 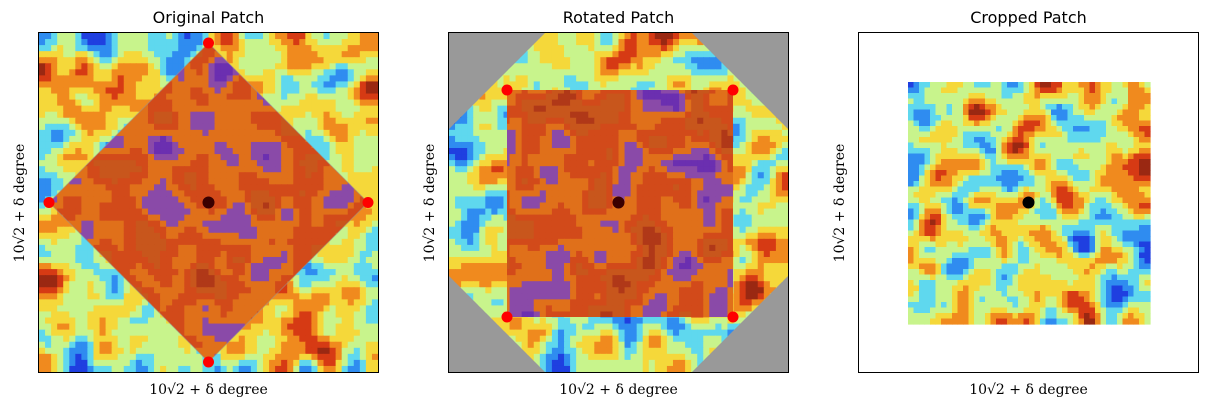 I want to click on cropped-field, so click(x=1029, y=203).